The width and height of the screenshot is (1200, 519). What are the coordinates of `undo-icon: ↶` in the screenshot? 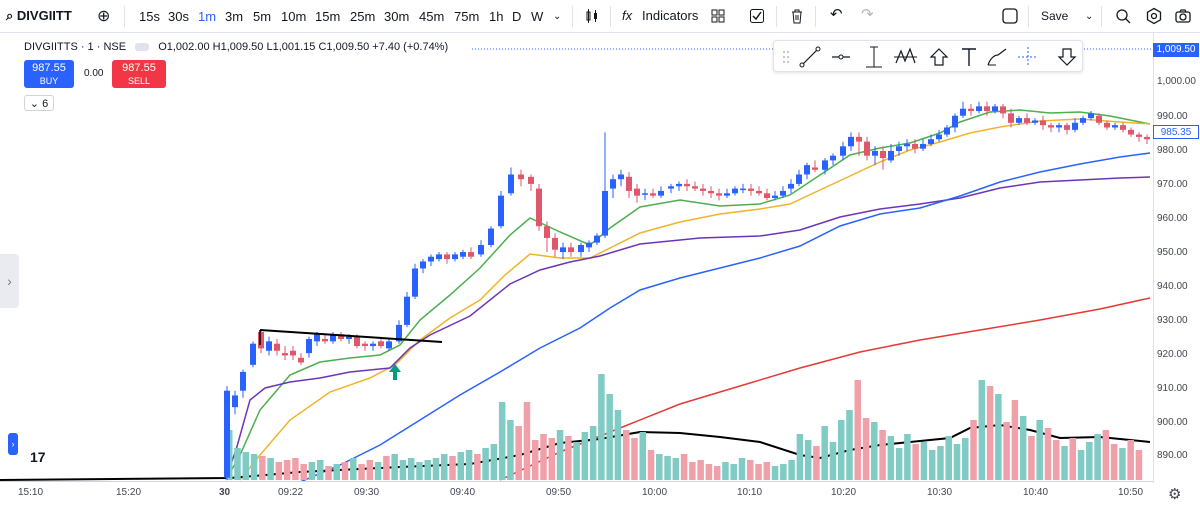 It's located at (836, 14).